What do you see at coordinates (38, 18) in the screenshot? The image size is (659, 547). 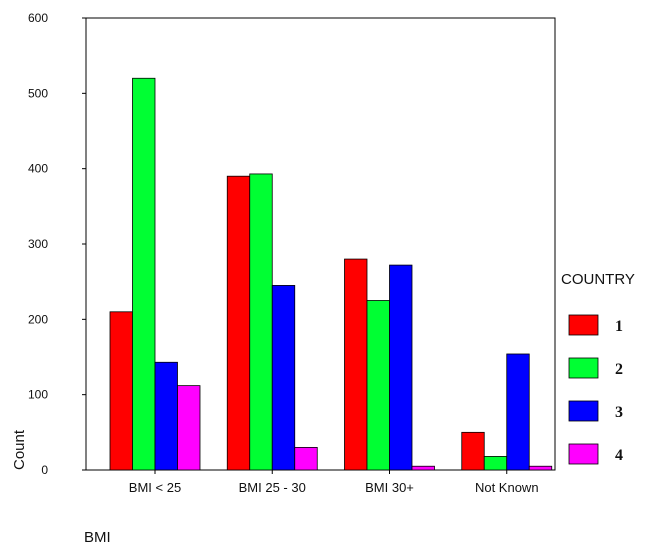 I see `y-tick-label: 600` at bounding box center [38, 18].